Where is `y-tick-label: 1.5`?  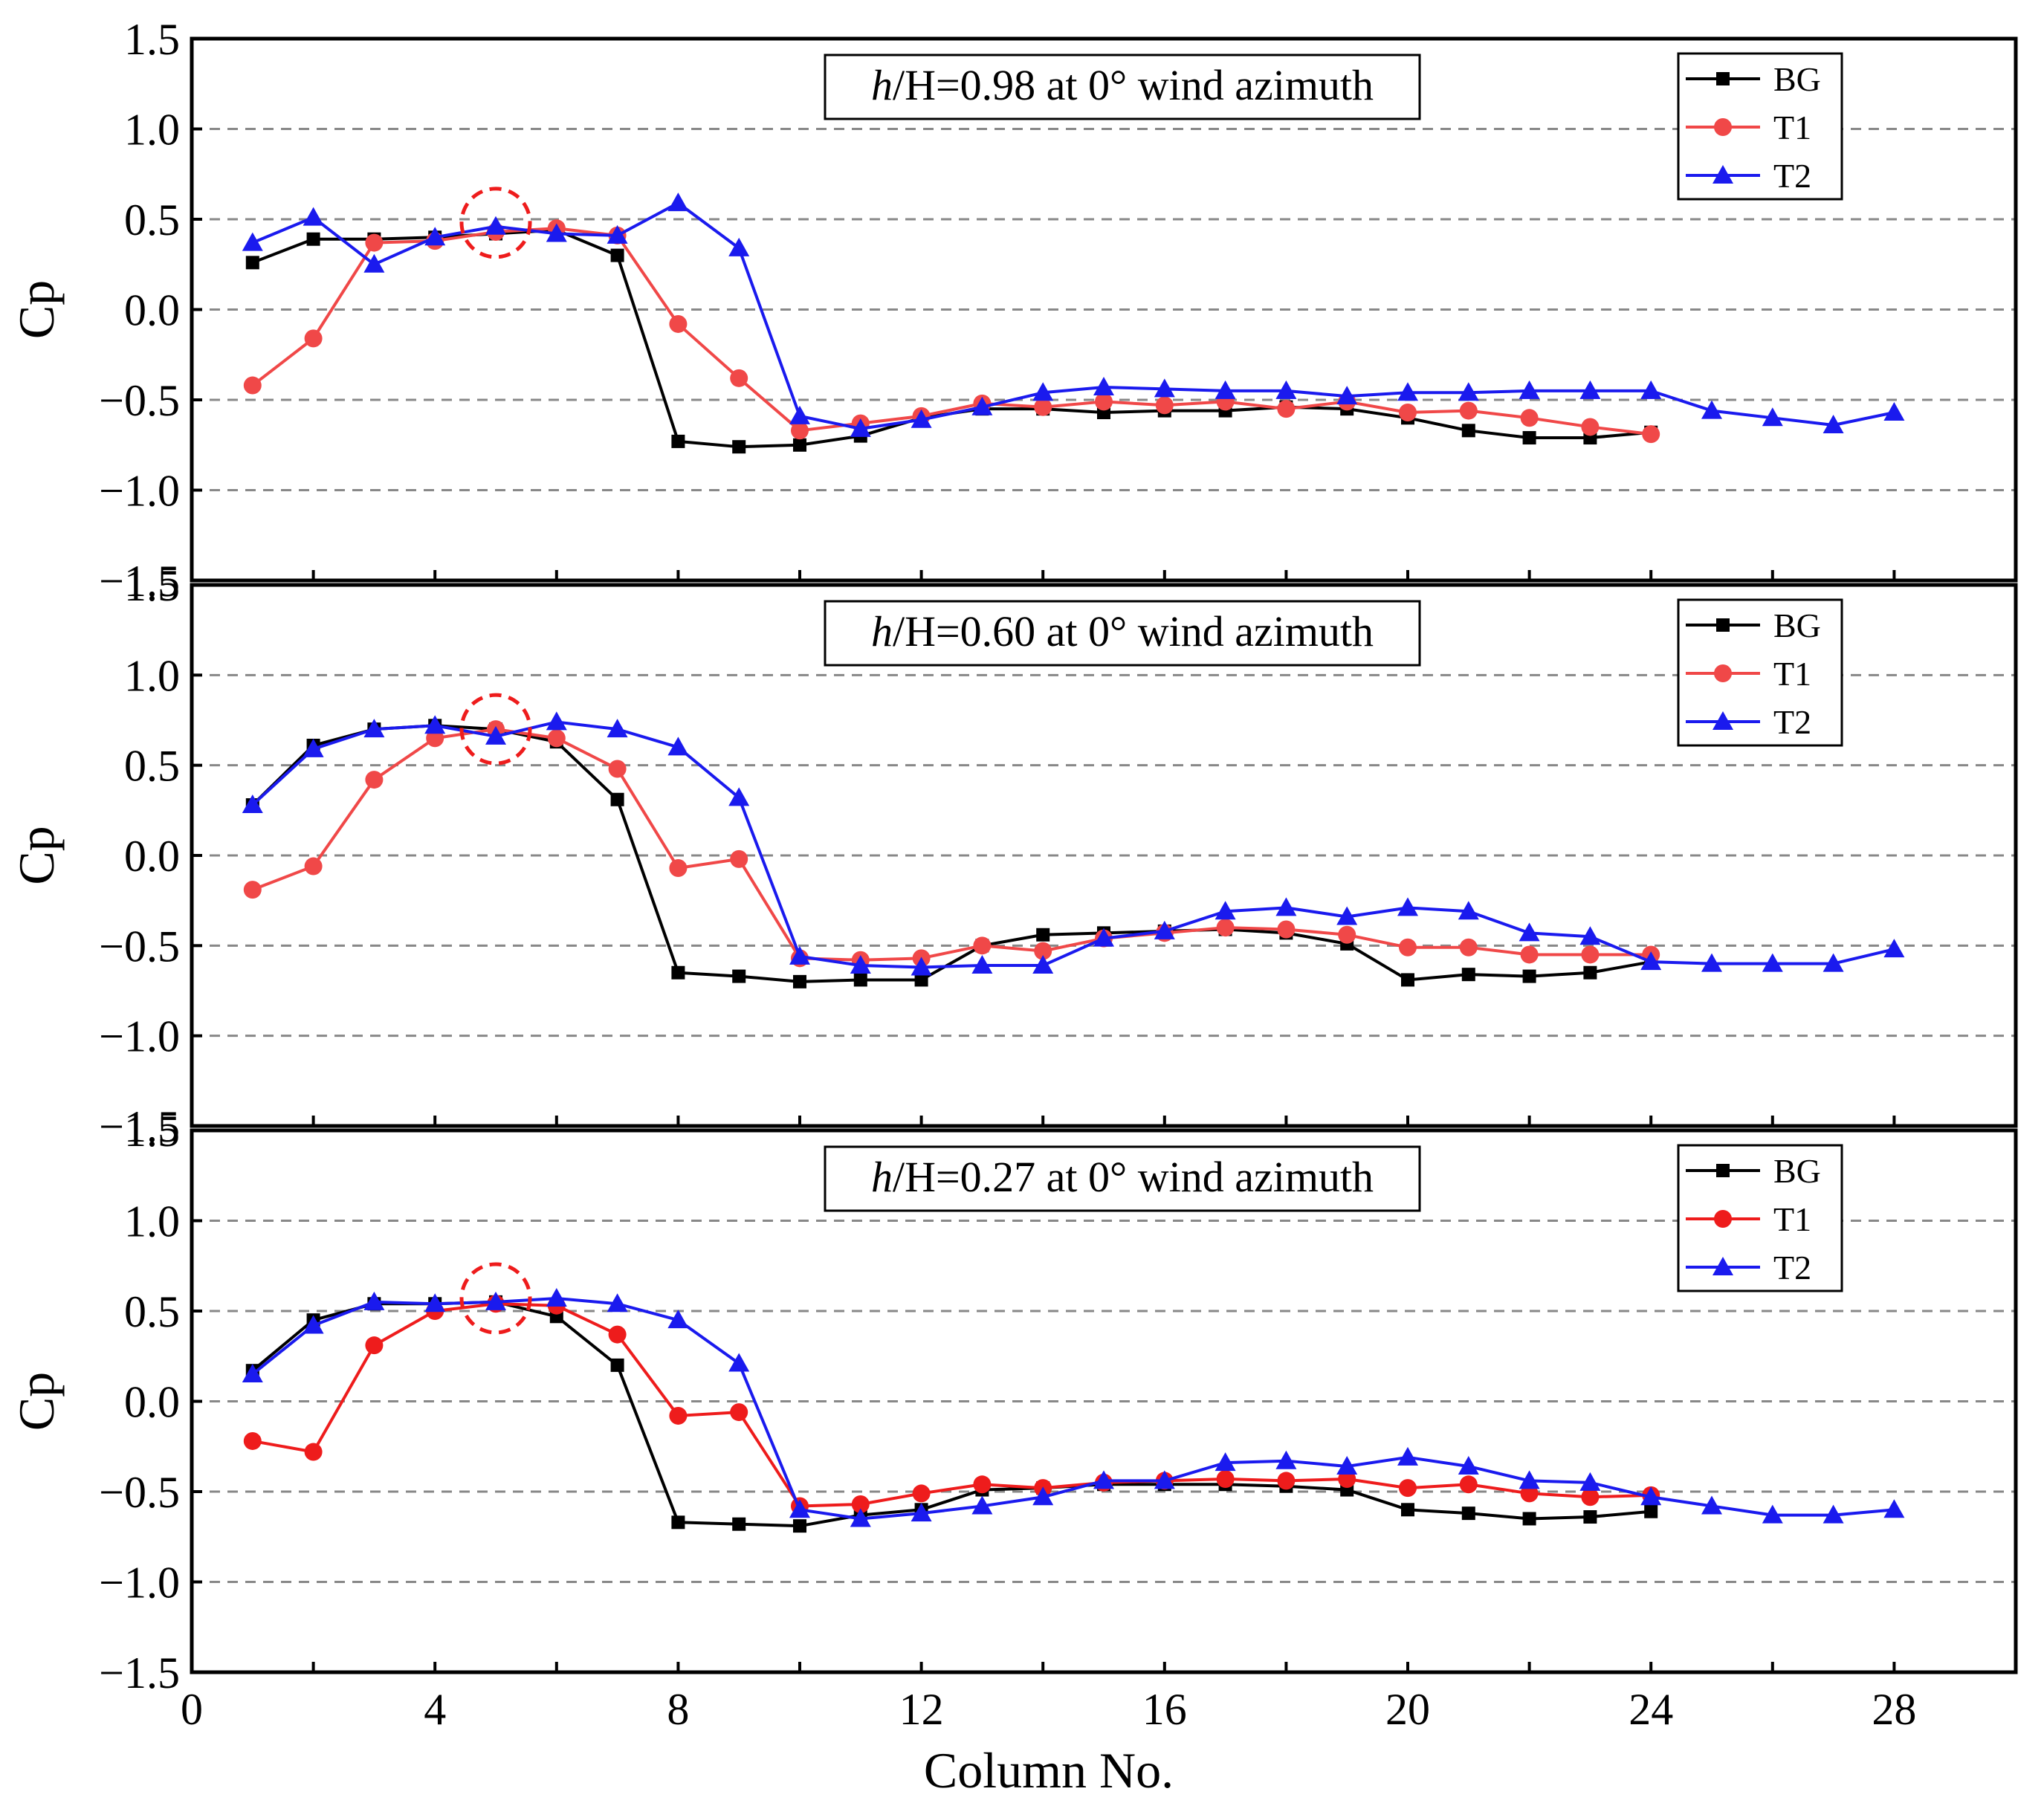 y-tick-label: 1.5 is located at coordinates (152, 586).